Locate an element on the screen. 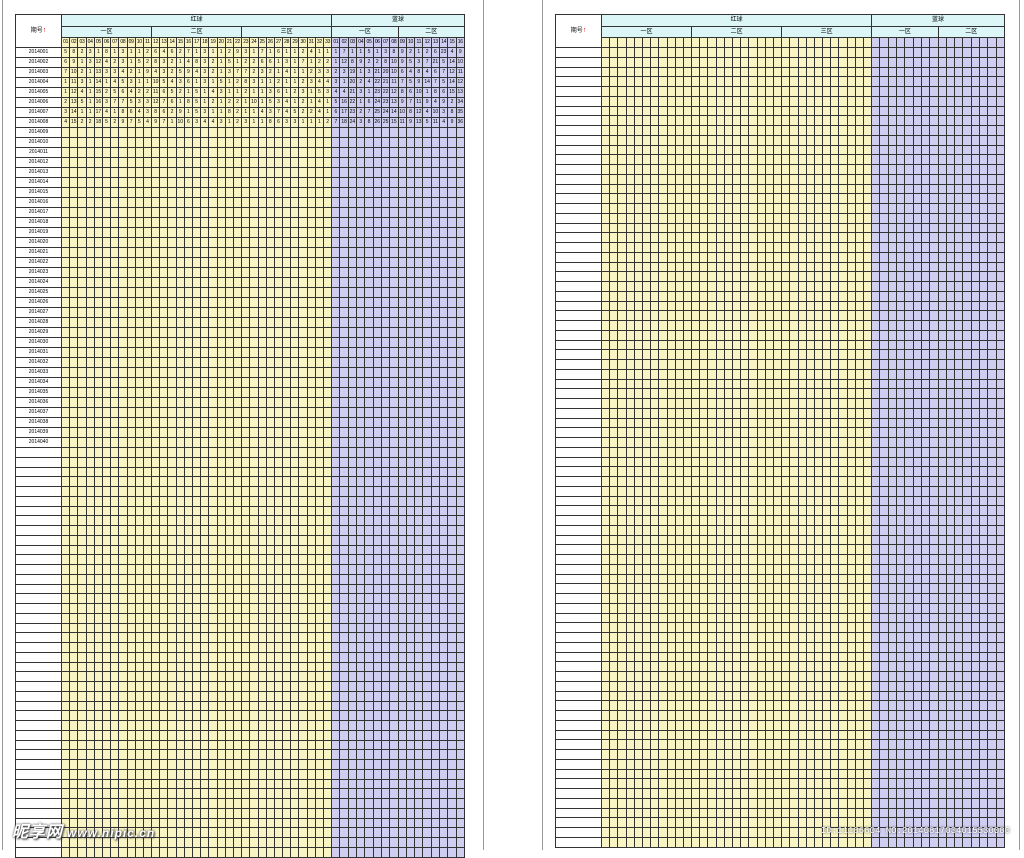  blue-cell: 3 is located at coordinates (361, 122).